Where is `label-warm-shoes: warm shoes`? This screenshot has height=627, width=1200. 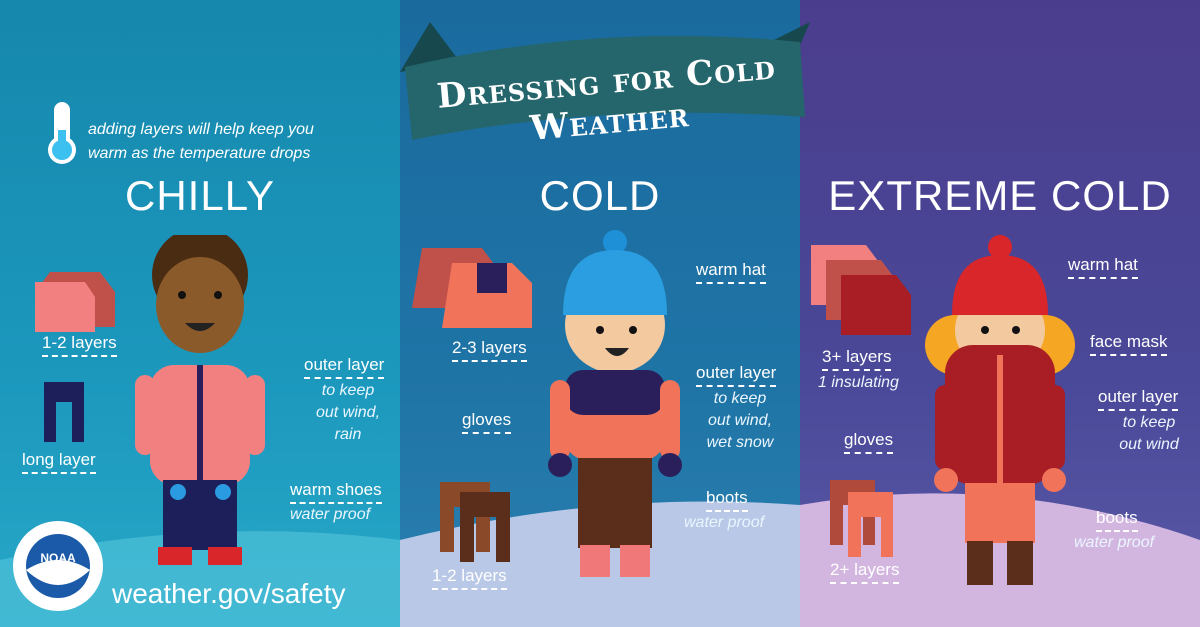 label-warm-shoes: warm shoes is located at coordinates (336, 492).